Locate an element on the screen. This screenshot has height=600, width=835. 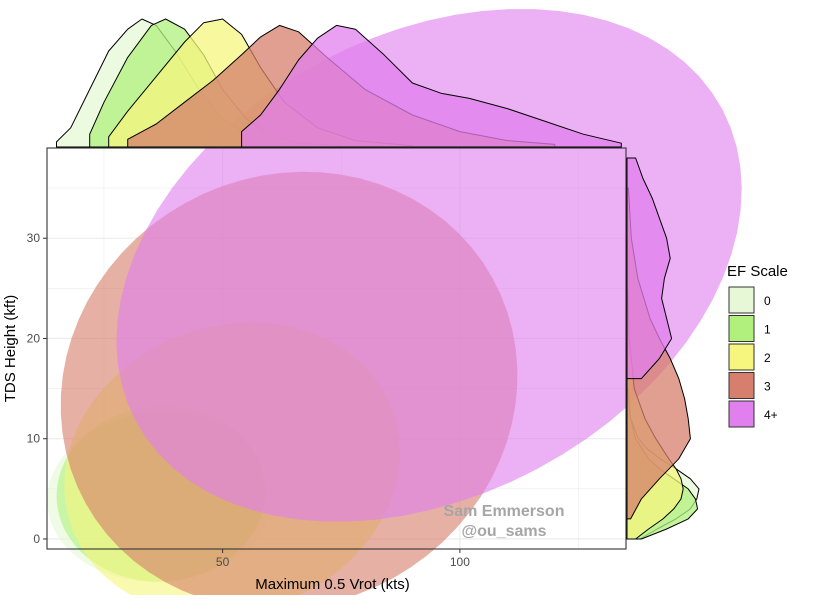
legend-label-ef-1: 1 is located at coordinates (767, 330).